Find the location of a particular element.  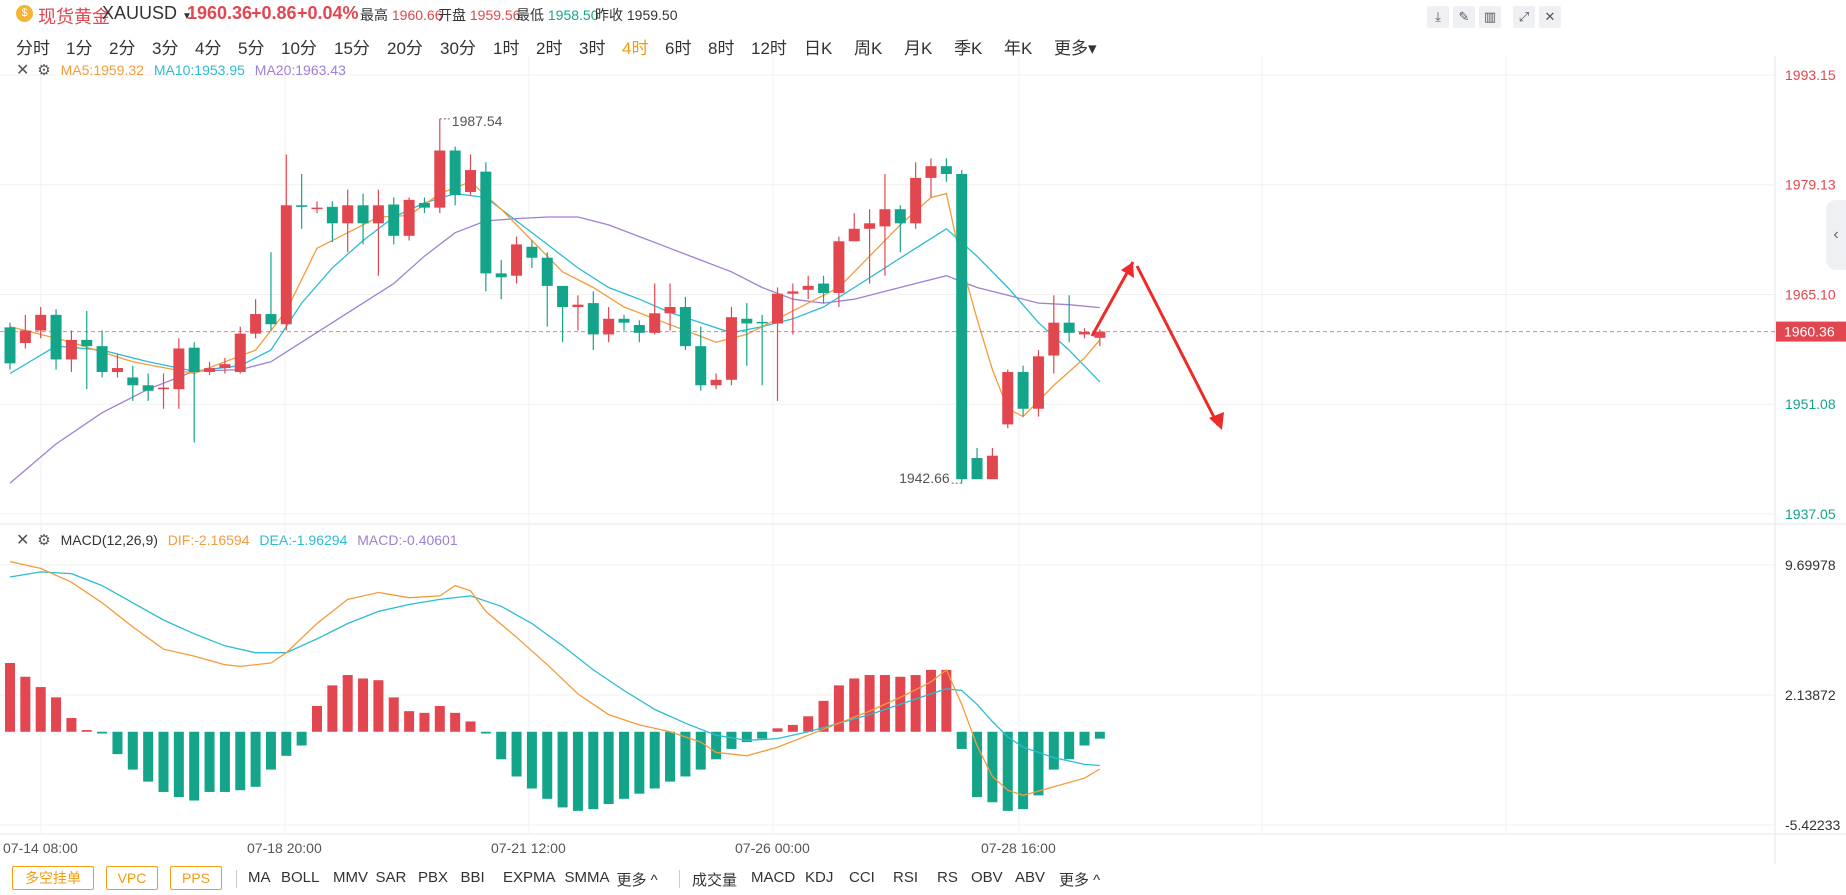

period-tab-20: 季K is located at coordinates (968, 48).